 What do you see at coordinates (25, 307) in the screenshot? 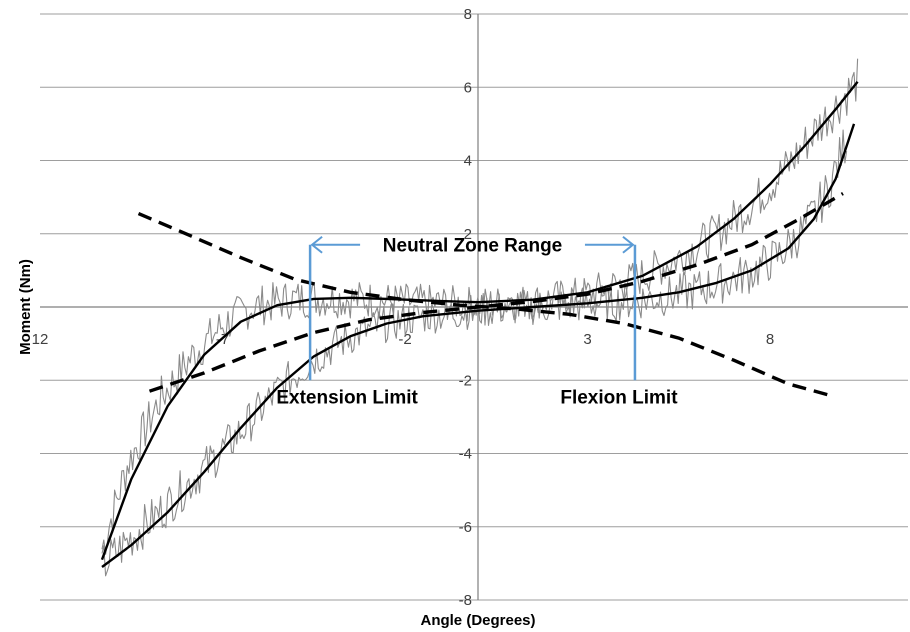
I see `y-axis-title: Moment (Nm)` at bounding box center [25, 307].